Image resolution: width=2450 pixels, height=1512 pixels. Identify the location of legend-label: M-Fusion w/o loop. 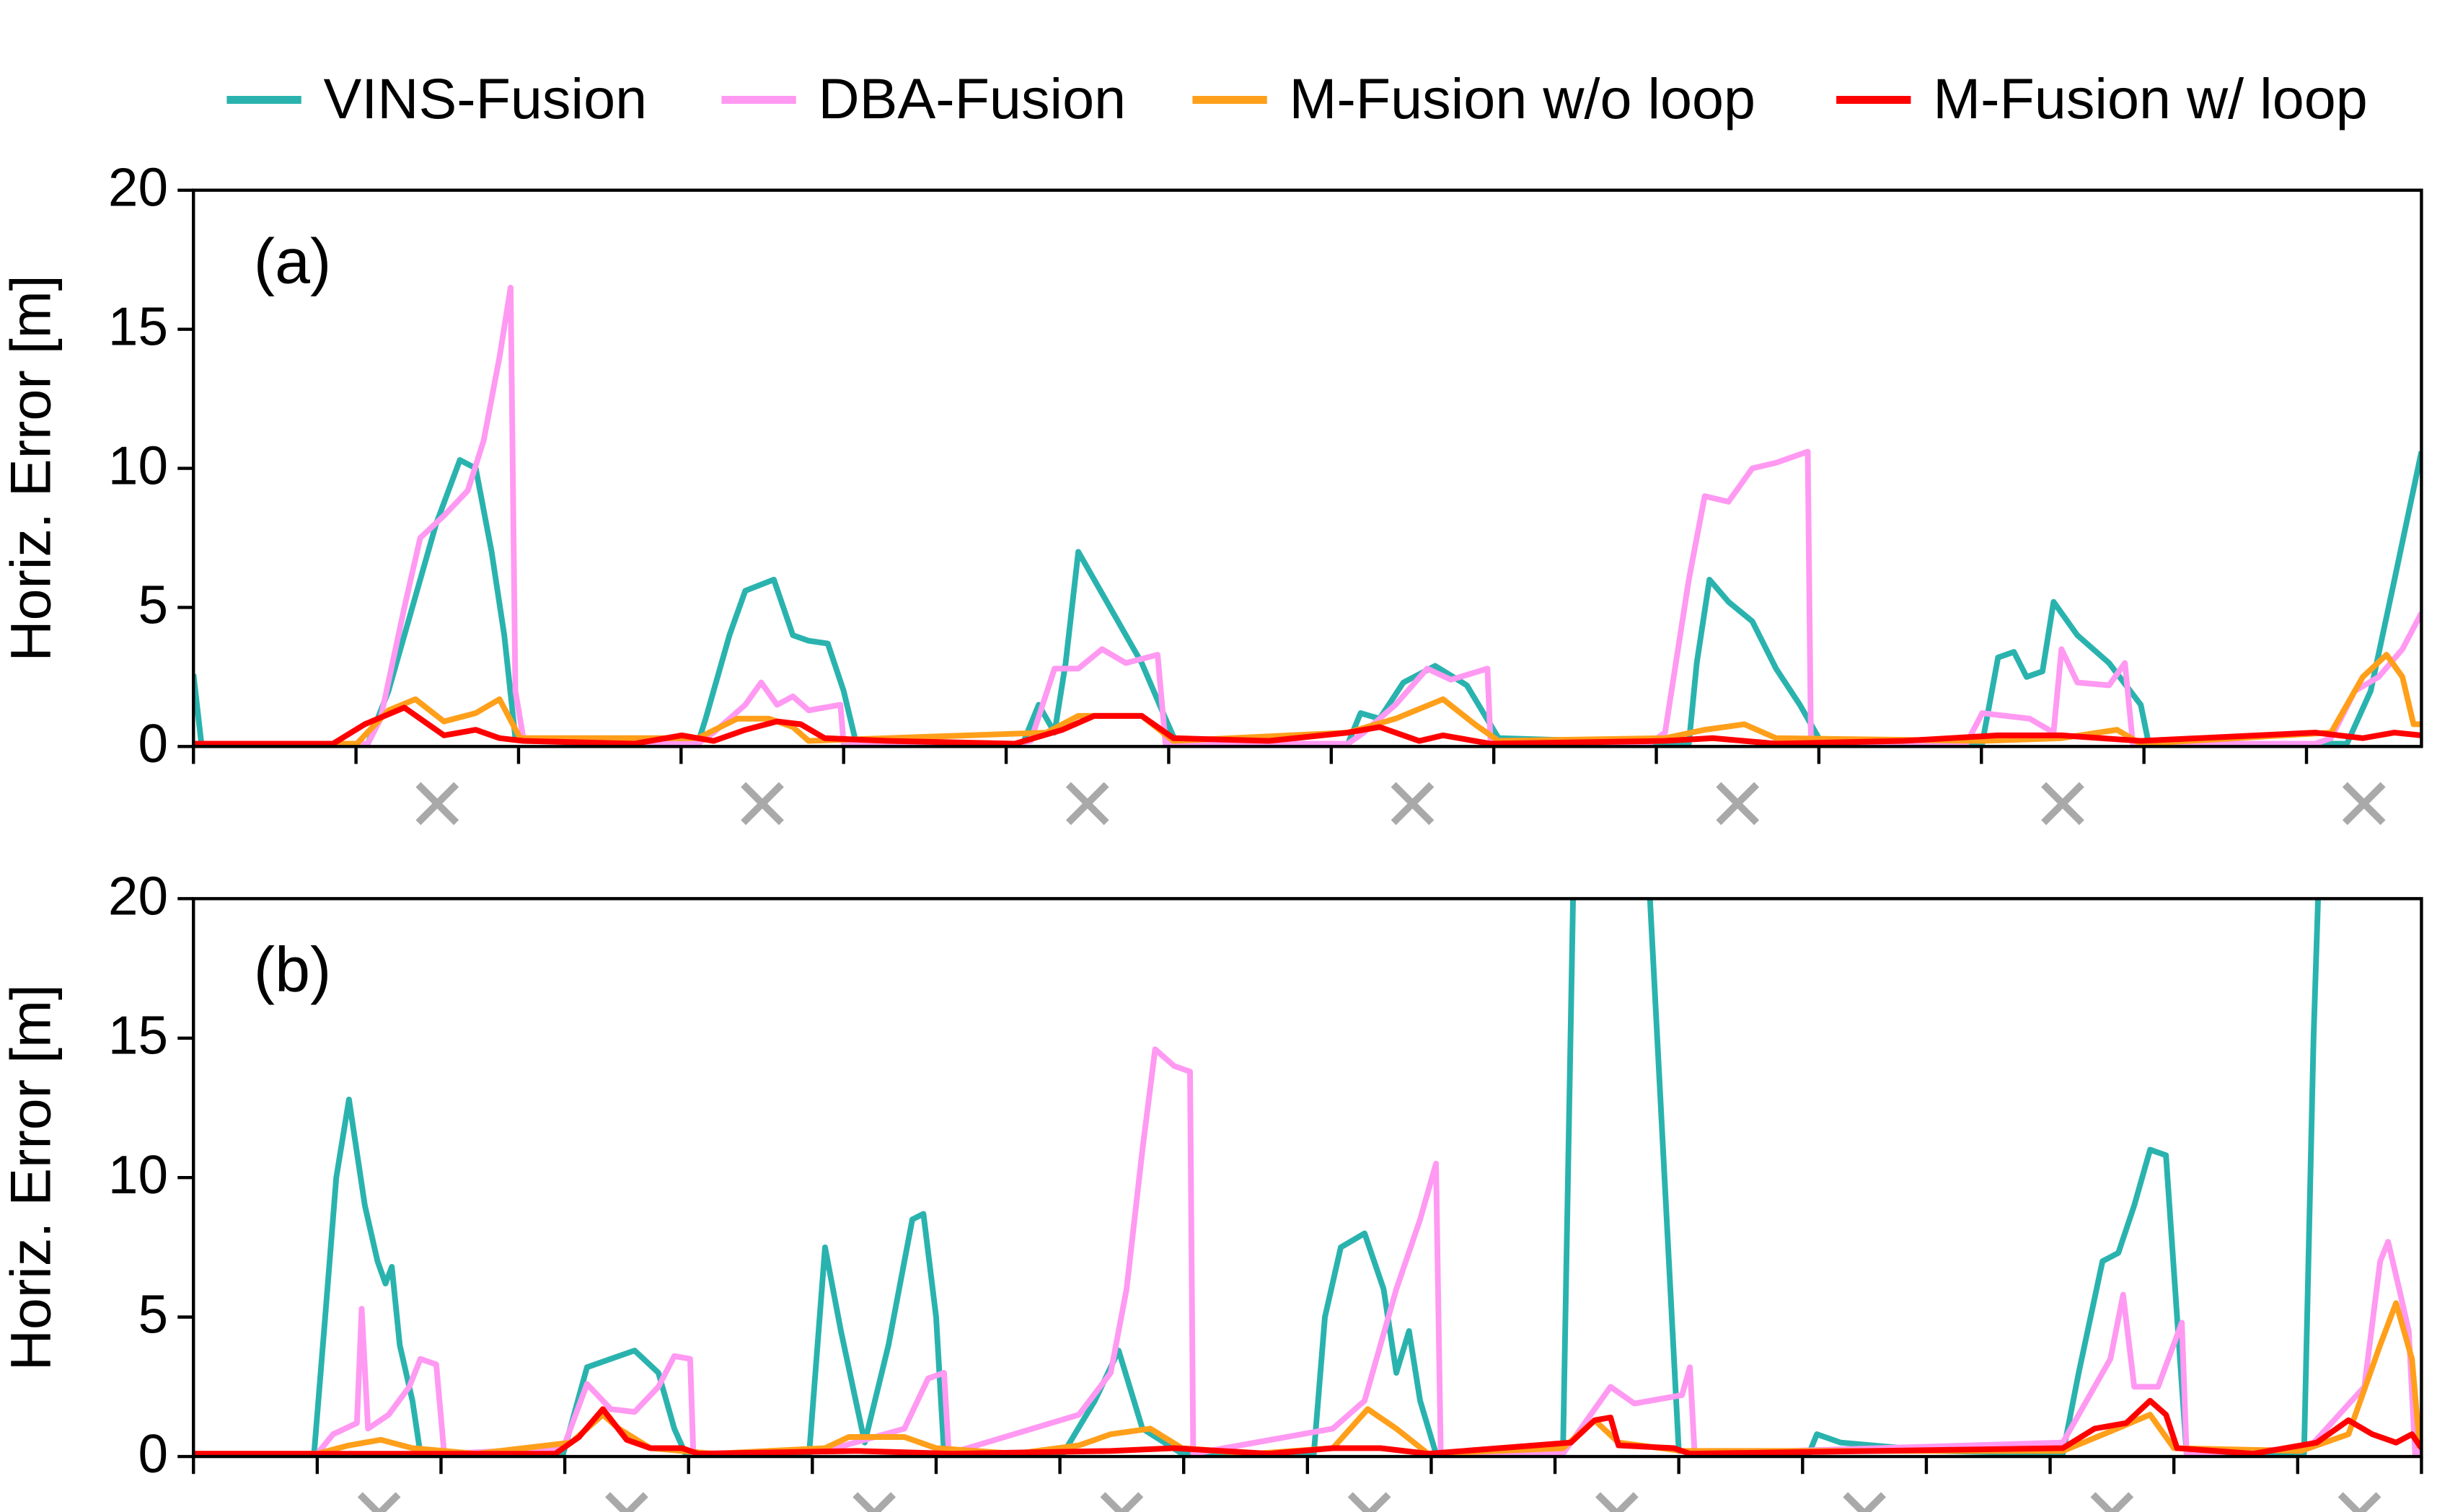
(1523, 98).